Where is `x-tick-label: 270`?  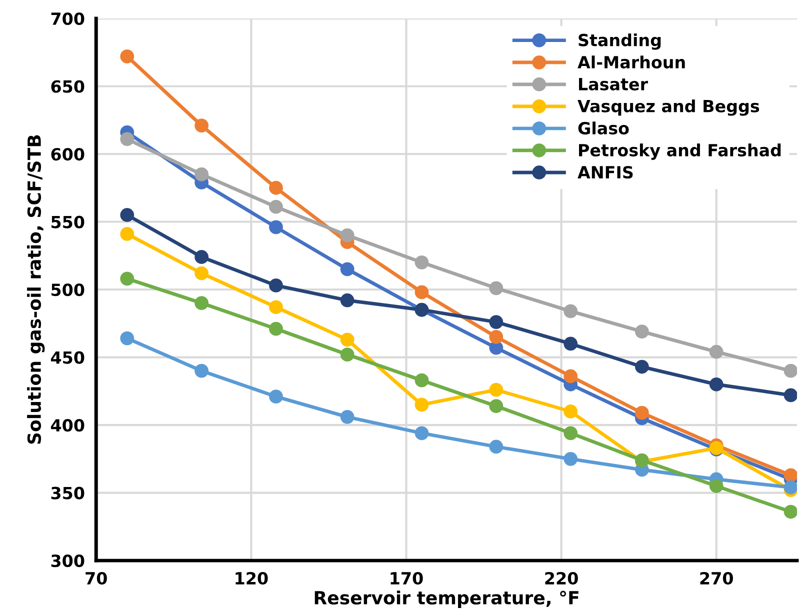 x-tick-label: 270 is located at coordinates (716, 578).